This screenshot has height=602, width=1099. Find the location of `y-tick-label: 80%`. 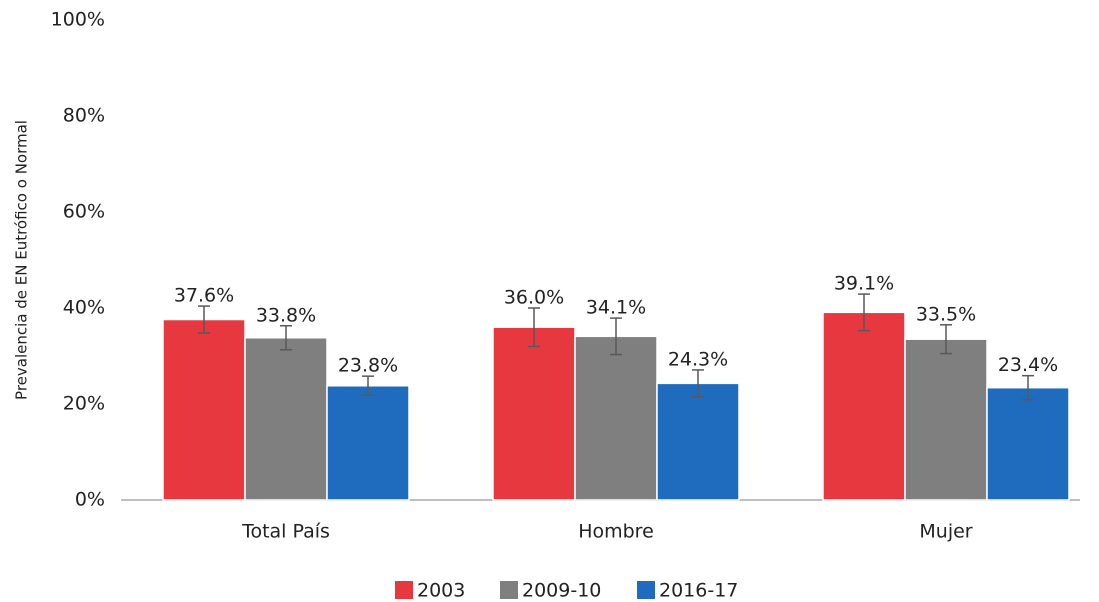

y-tick-label: 80% is located at coordinates (84, 116).